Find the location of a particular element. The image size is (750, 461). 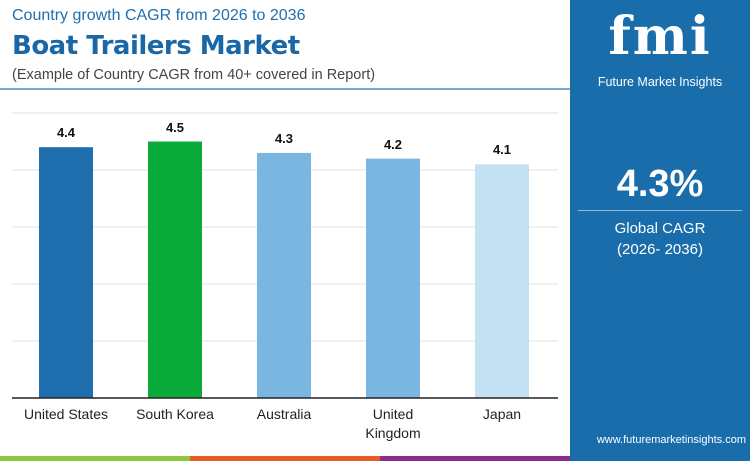

bar-australia is located at coordinates (284, 275).